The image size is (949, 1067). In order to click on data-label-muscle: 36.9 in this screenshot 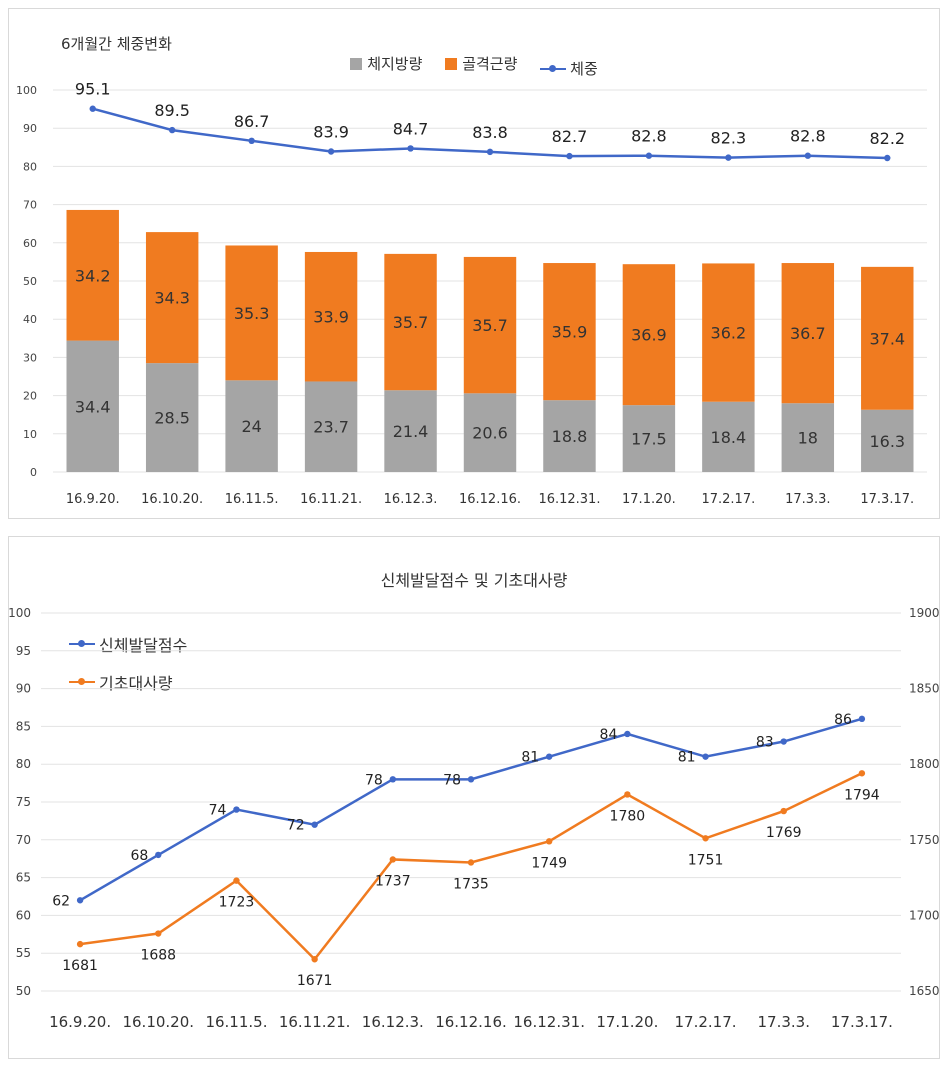, I will do `click(649, 335)`.